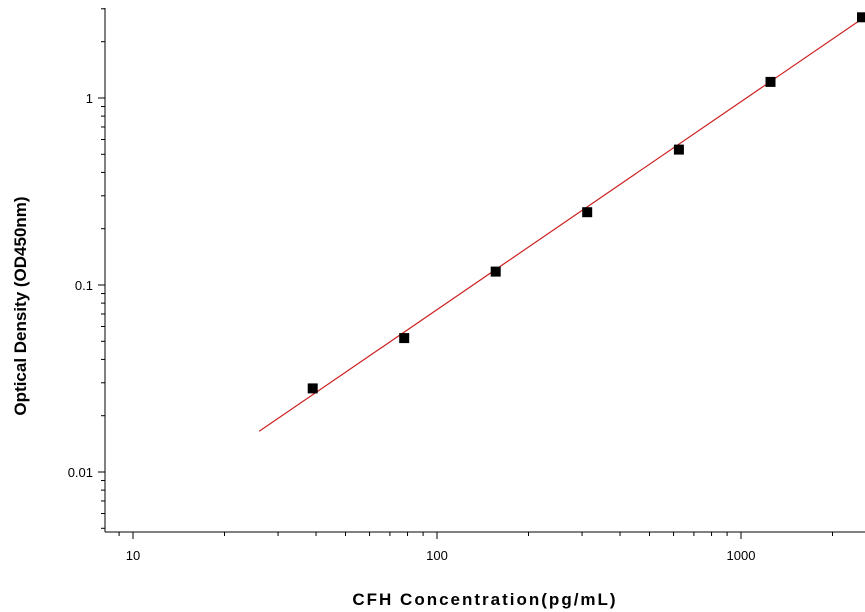 The image size is (865, 612). I want to click on y-ticks, so click(101, 268).